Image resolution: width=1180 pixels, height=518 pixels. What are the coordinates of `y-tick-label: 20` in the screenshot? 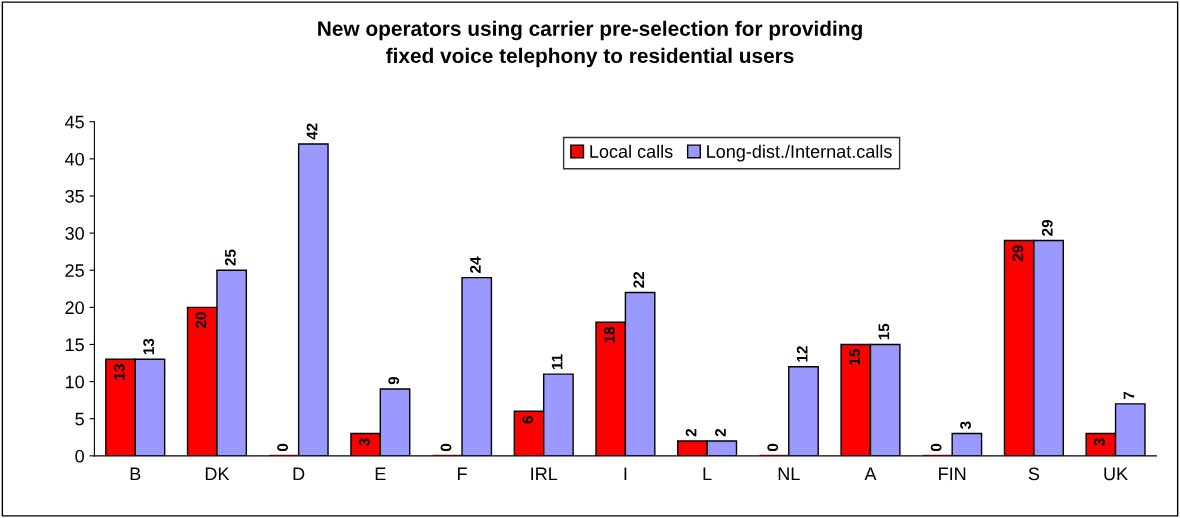 It's located at (74, 308).